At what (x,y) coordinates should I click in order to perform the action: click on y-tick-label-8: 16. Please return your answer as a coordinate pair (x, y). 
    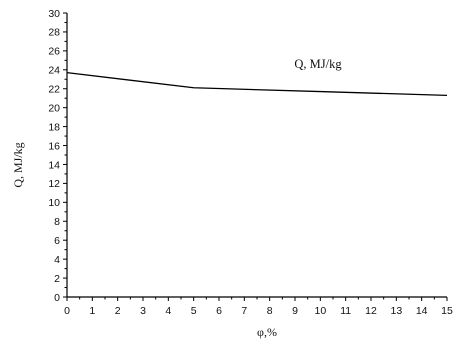
    Looking at the image, I should click on (54, 146).